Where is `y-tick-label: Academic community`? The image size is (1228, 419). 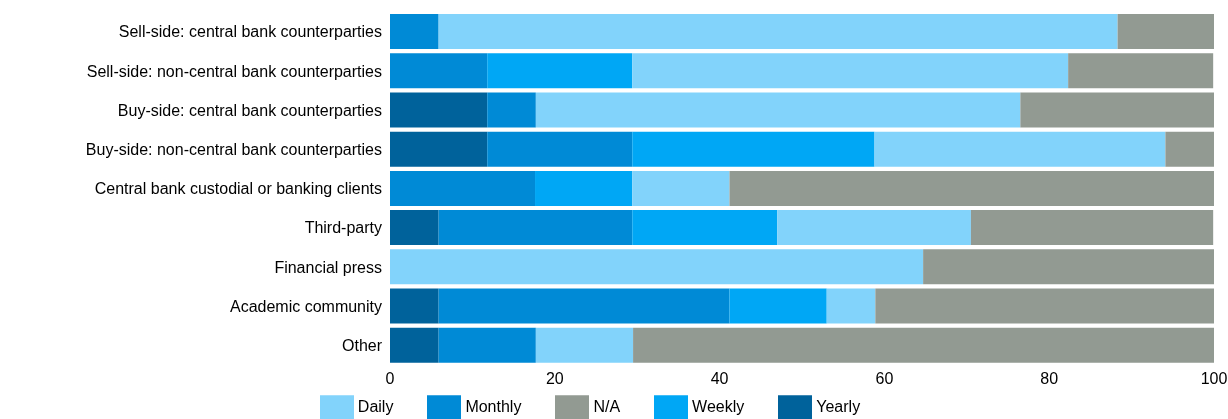
y-tick-label: Academic community is located at coordinates (305, 306).